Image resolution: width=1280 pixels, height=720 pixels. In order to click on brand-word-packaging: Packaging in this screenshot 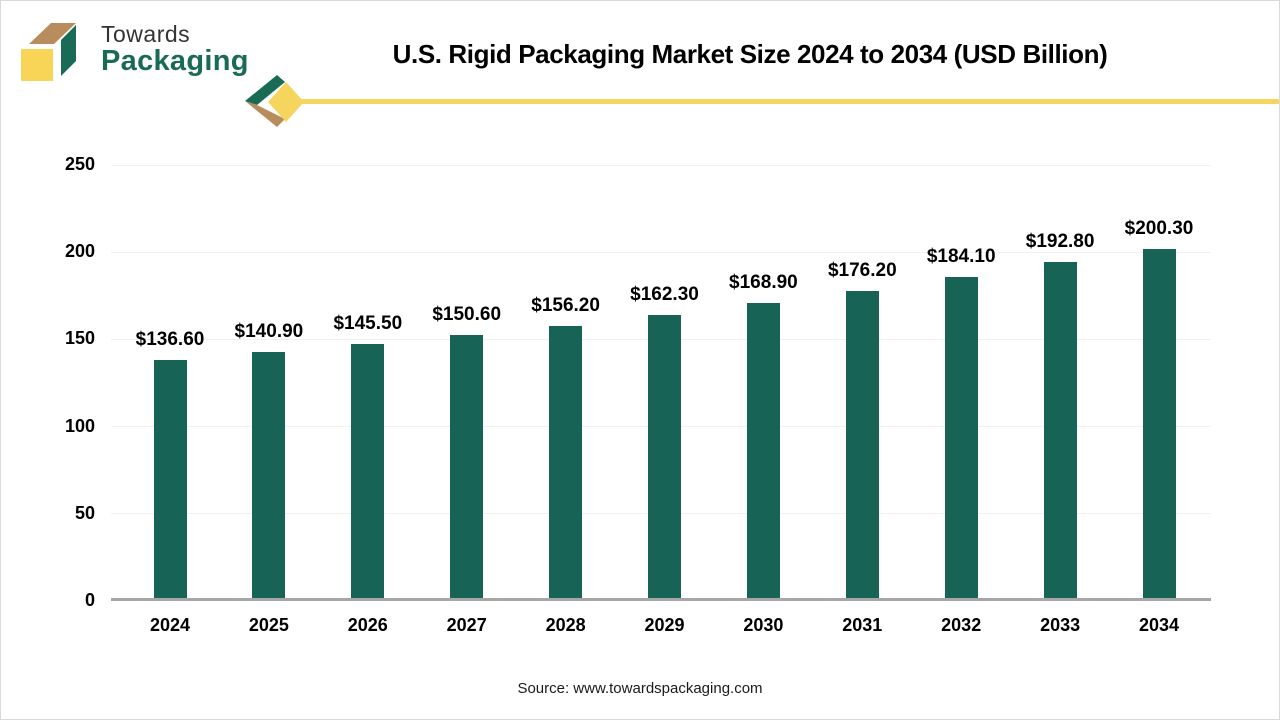, I will do `click(175, 60)`.